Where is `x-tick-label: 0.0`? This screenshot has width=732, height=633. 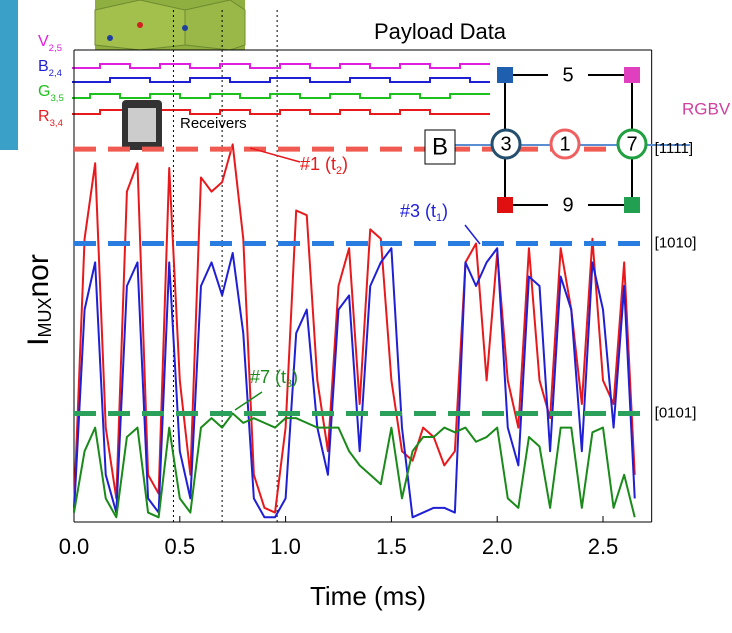 x-tick-label: 0.0 is located at coordinates (74, 546).